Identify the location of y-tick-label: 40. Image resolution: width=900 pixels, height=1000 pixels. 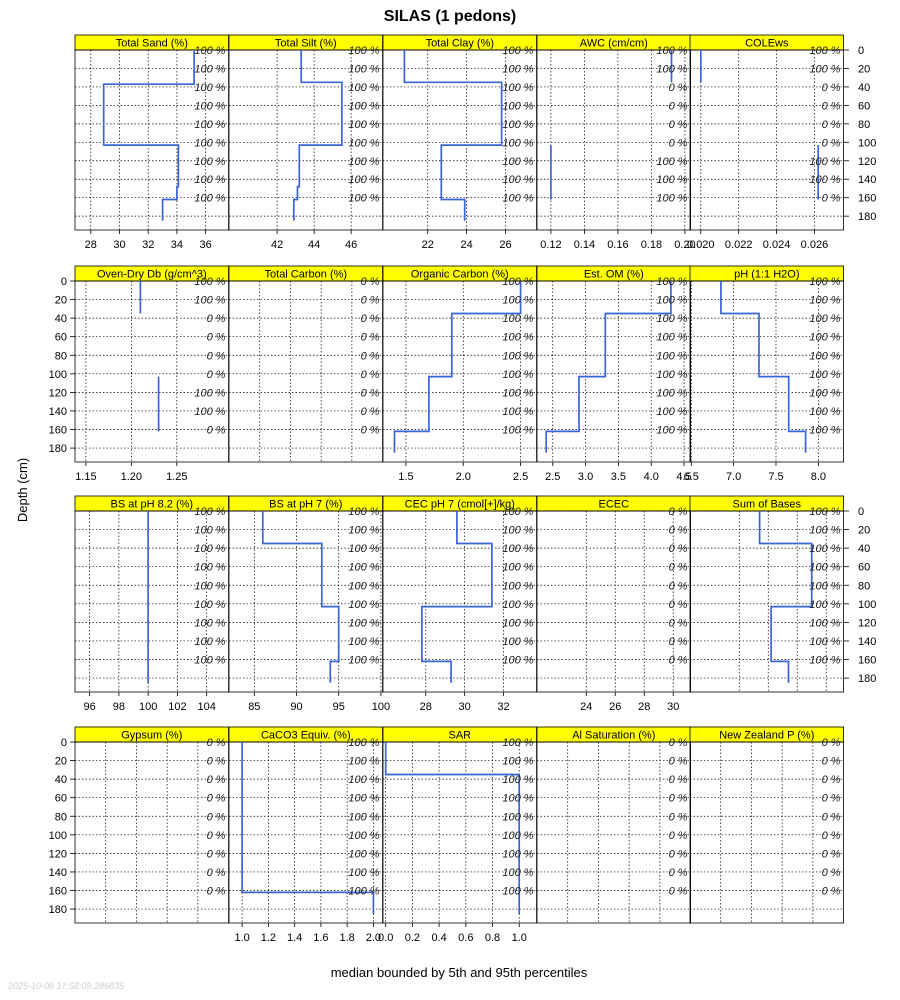
(61, 319).